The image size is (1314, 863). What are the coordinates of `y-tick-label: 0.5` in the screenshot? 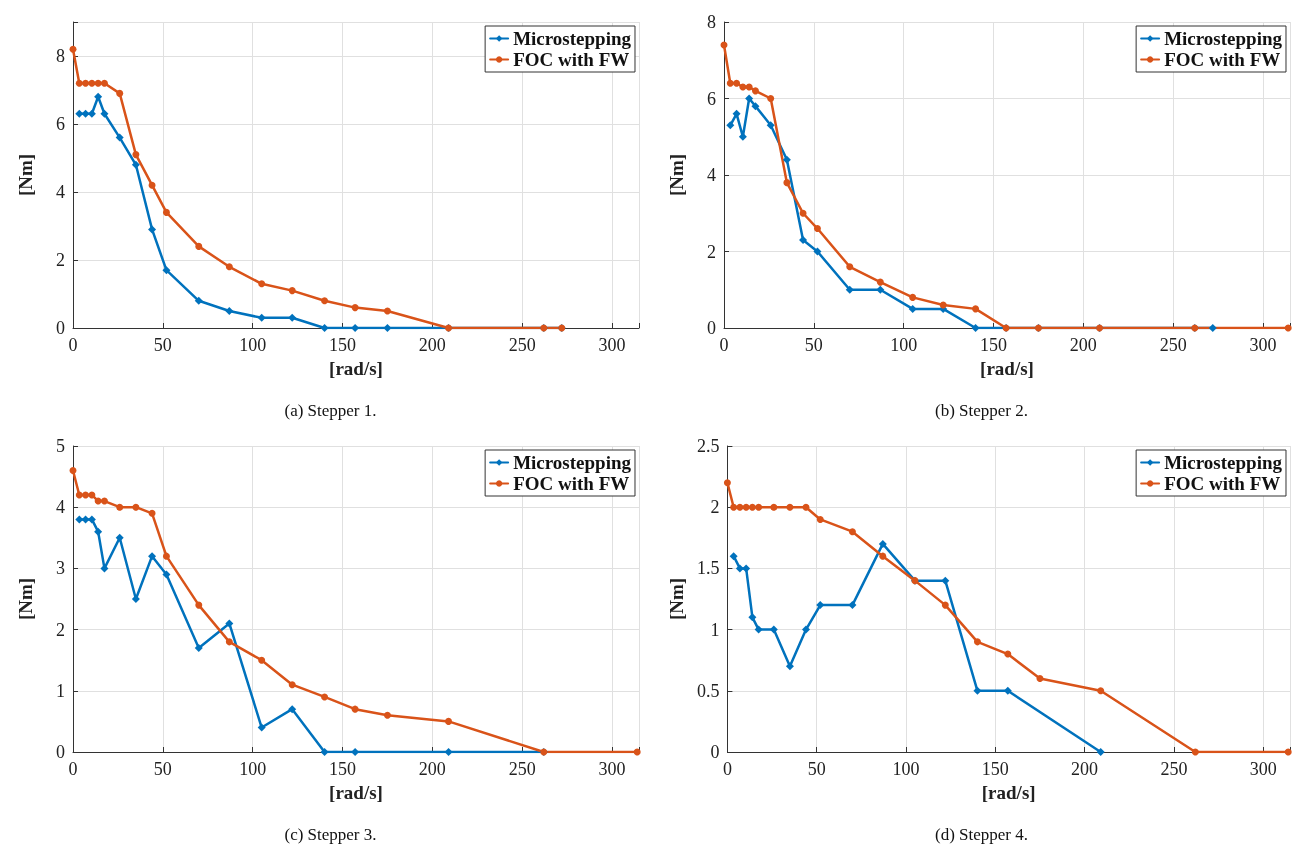 It's located at (708, 690).